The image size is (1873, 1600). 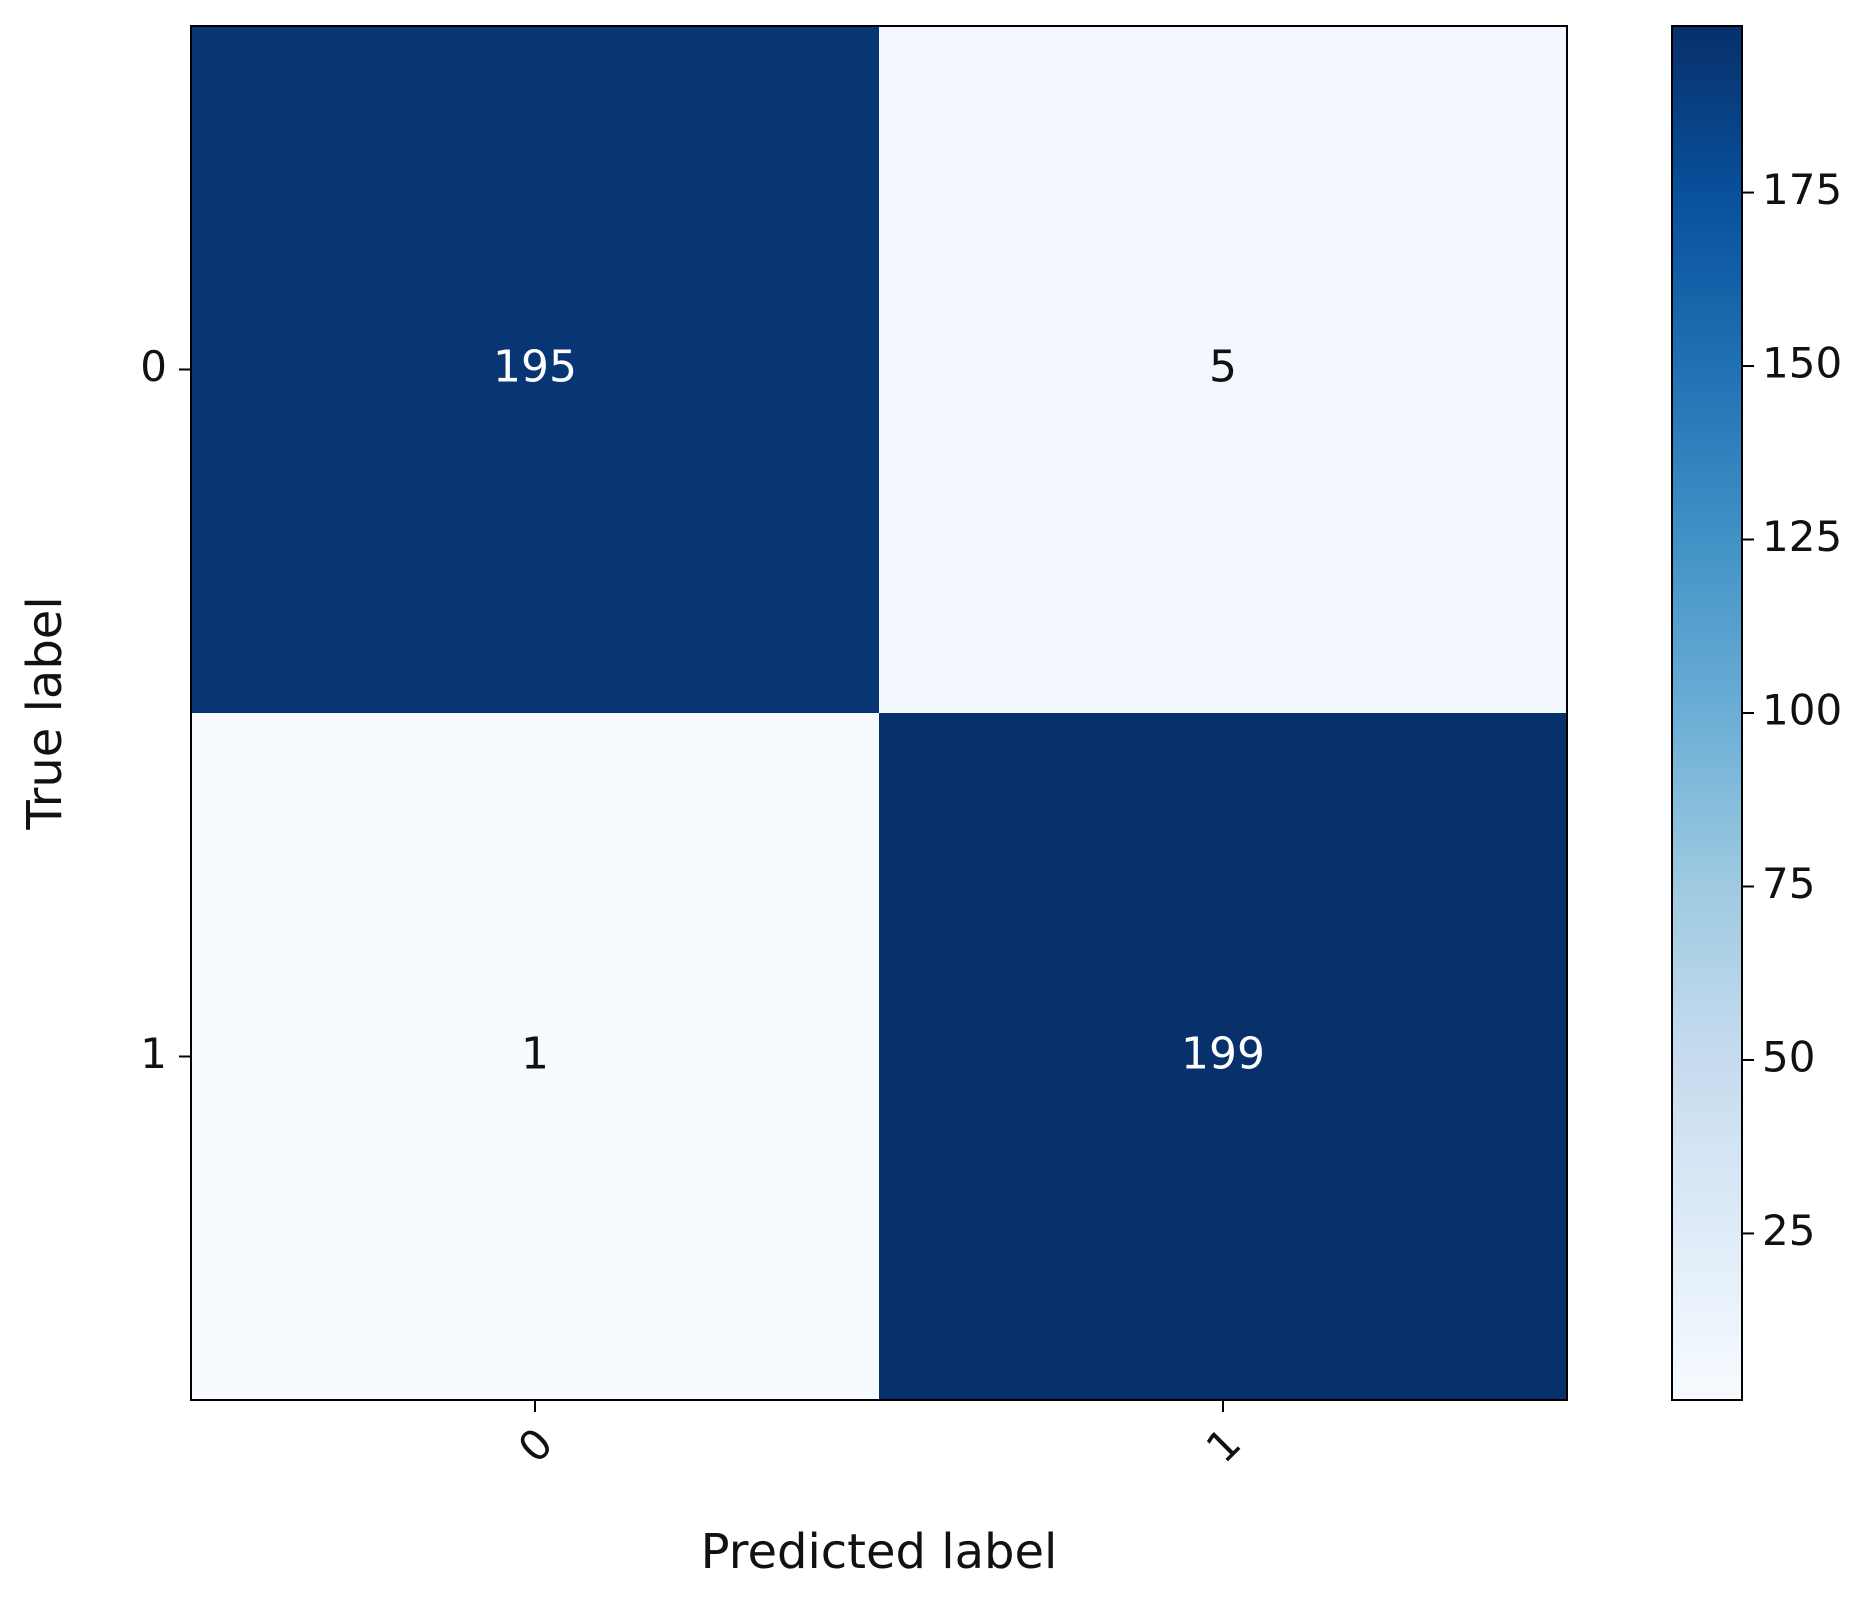 I want to click on cell-label: 195, so click(x=535, y=367).